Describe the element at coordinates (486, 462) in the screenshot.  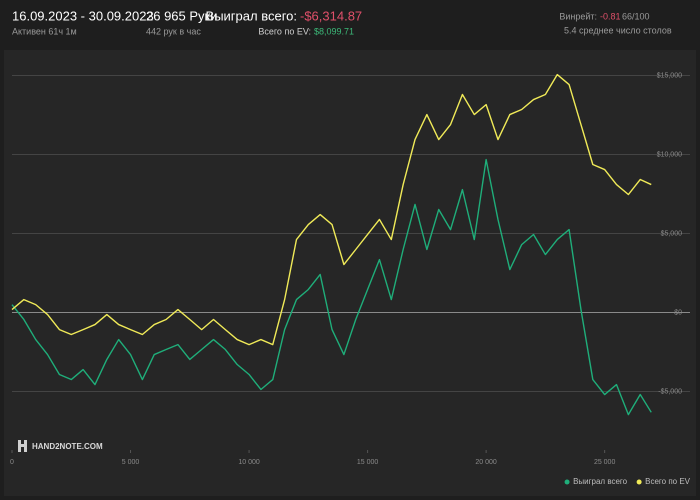
I see `x-tick-label: 20 000` at that location.